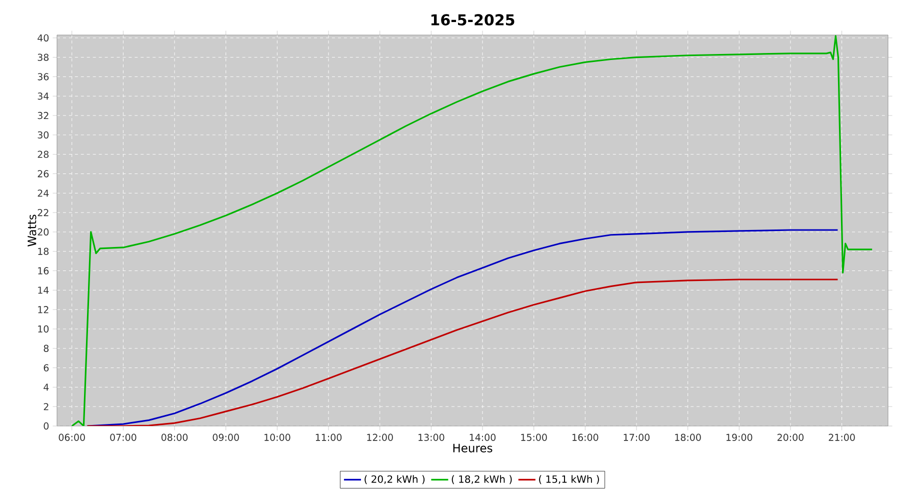 Image resolution: width=900 pixels, height=500 pixels. I want to click on y-tick-label: 20, so click(43, 232).